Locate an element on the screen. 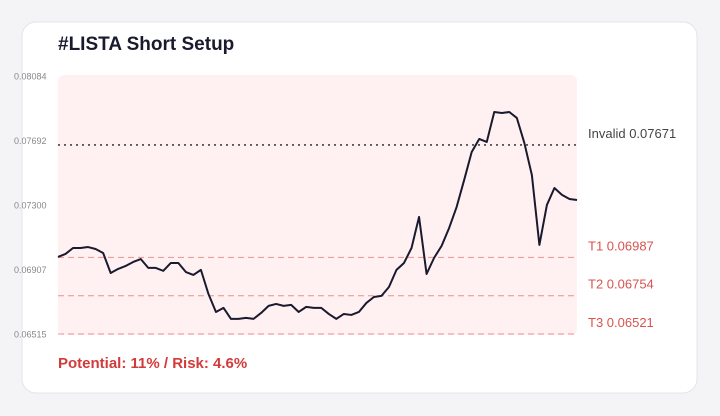  level-label: Invalid 0.07671 is located at coordinates (632, 133).